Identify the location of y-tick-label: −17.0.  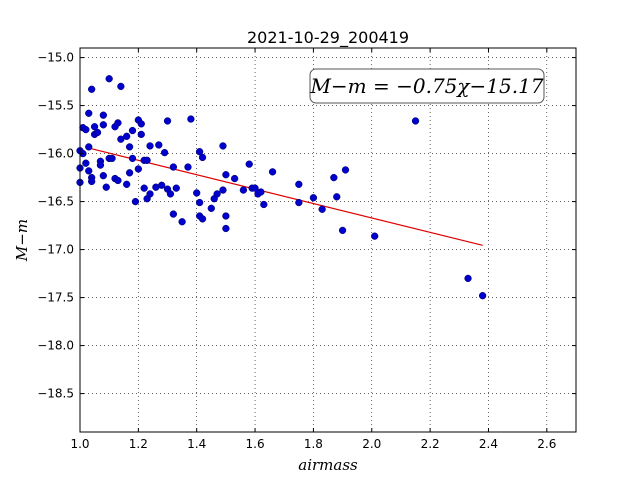
(55, 250).